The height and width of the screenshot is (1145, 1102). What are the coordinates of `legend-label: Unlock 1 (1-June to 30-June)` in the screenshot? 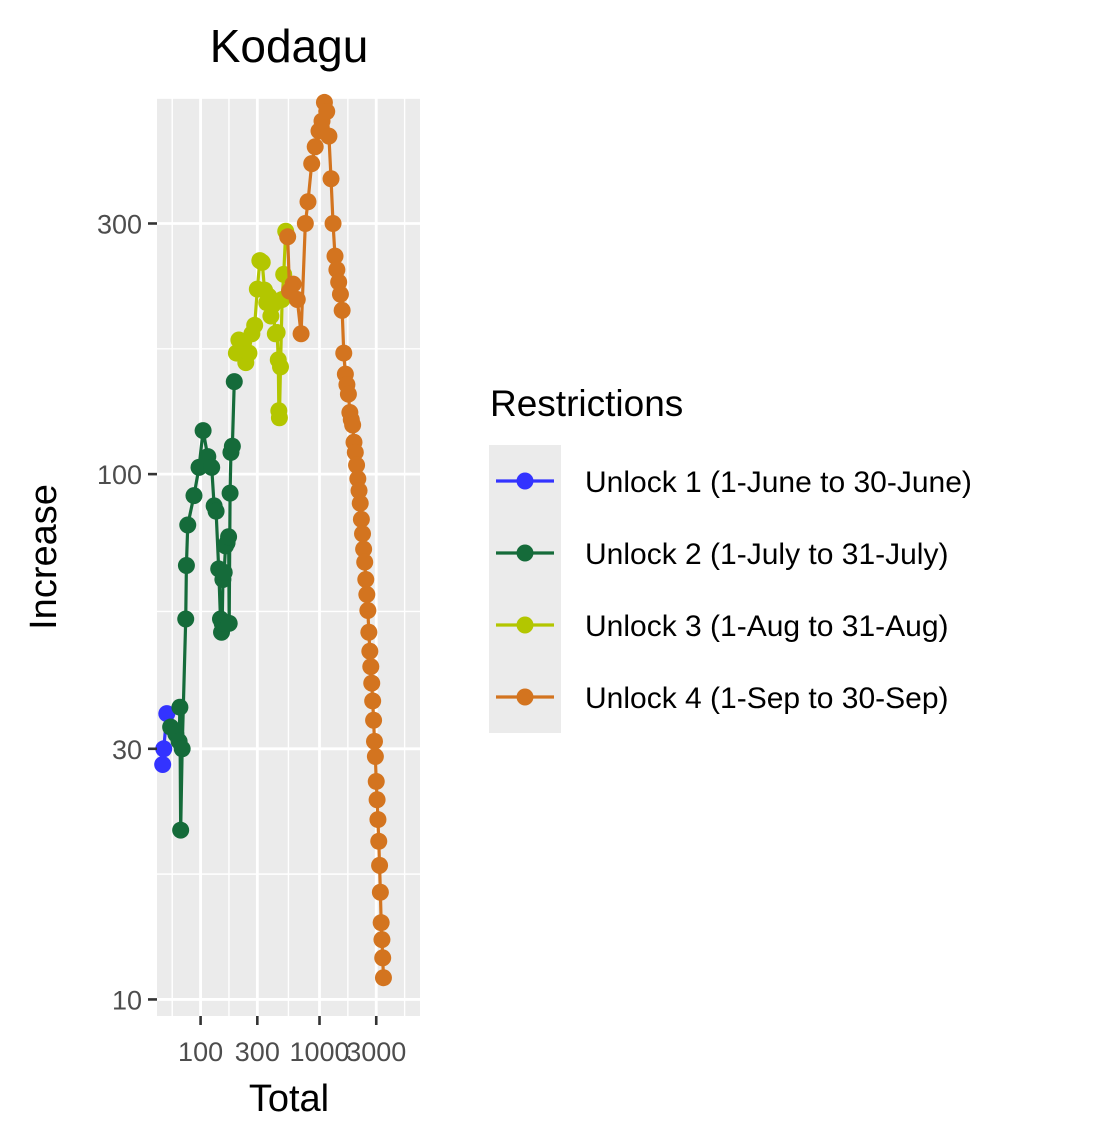 It's located at (778, 482).